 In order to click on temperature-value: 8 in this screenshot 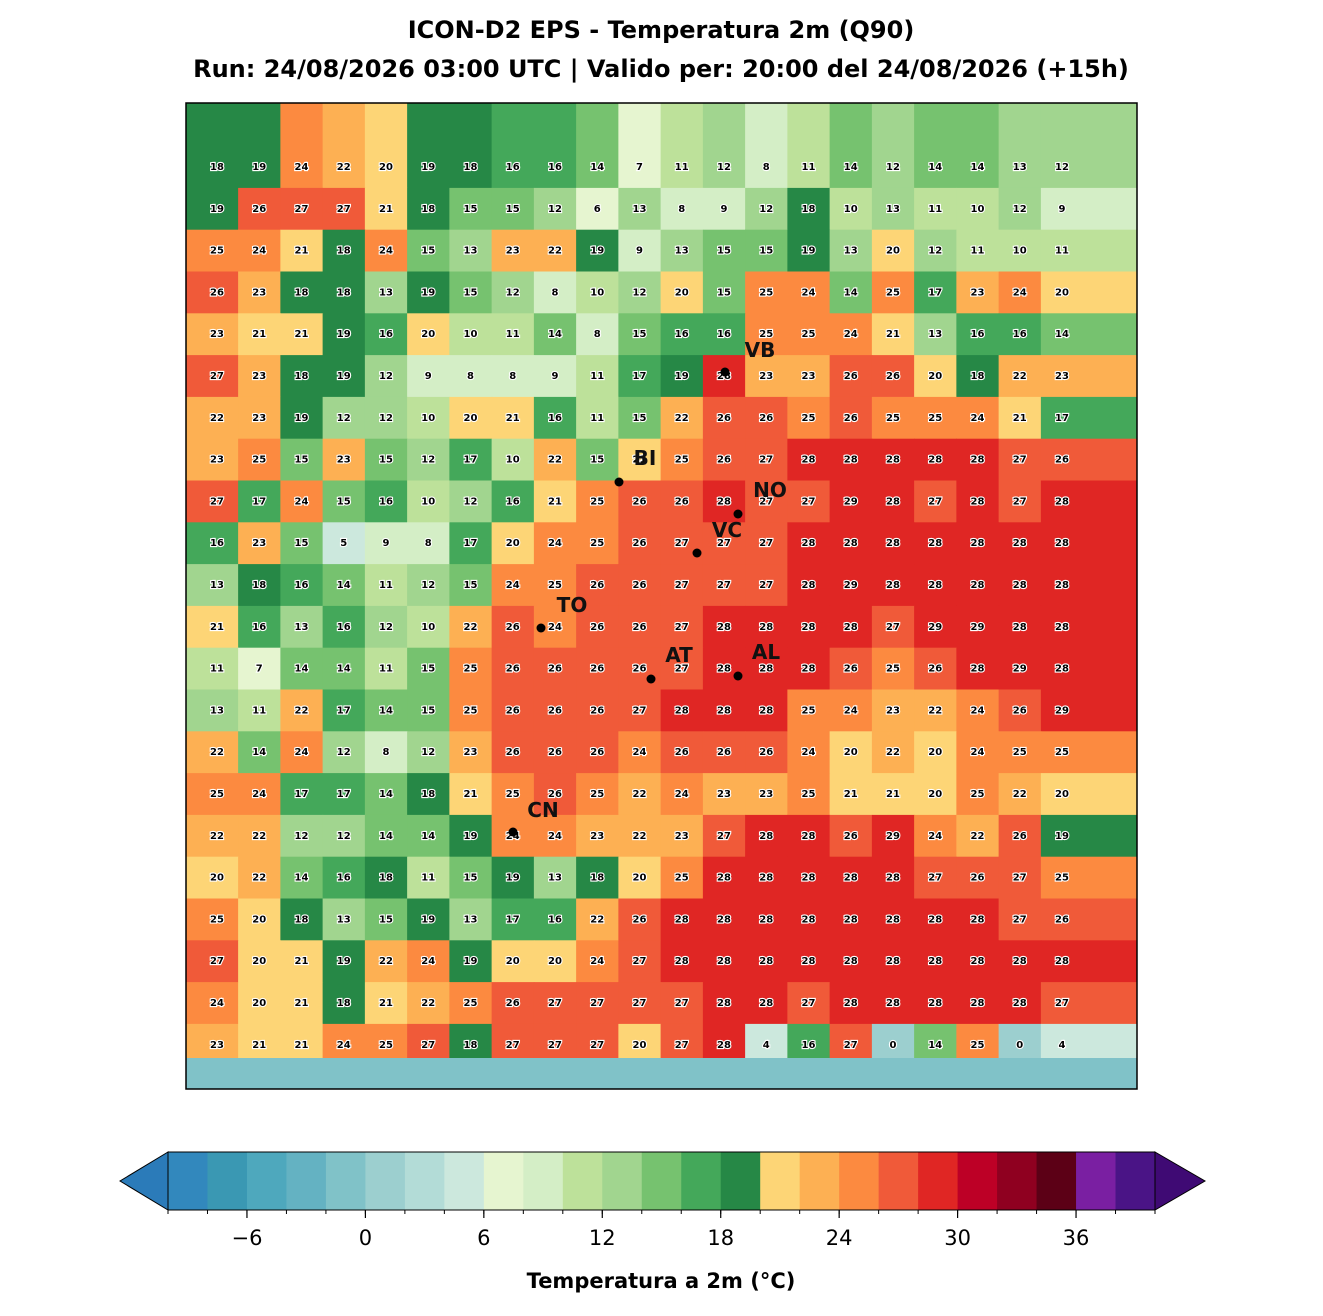, I will do `click(555, 292)`.